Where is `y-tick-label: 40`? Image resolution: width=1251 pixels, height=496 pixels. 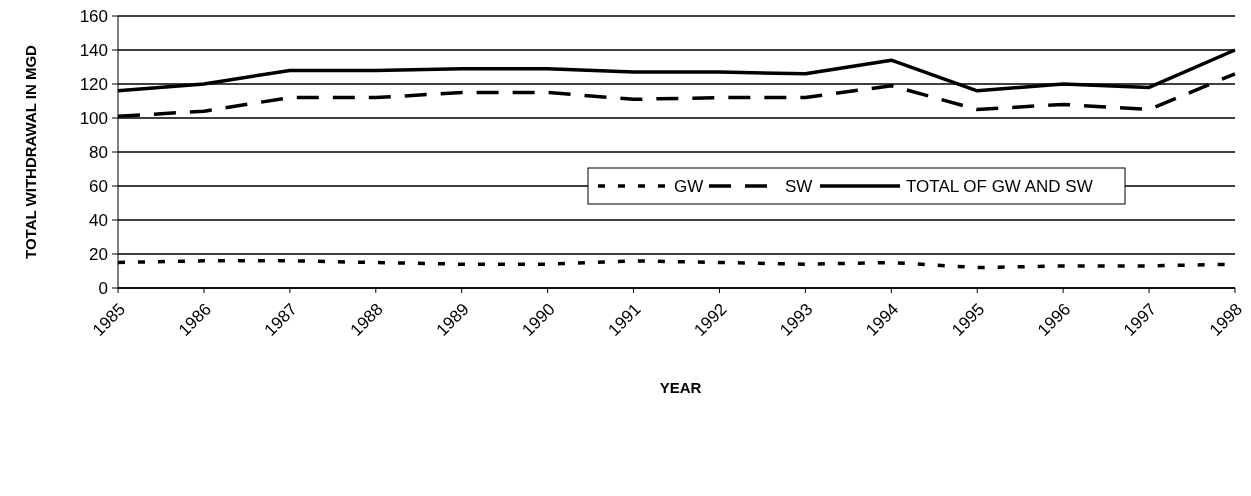
y-tick-label: 40 is located at coordinates (98, 220).